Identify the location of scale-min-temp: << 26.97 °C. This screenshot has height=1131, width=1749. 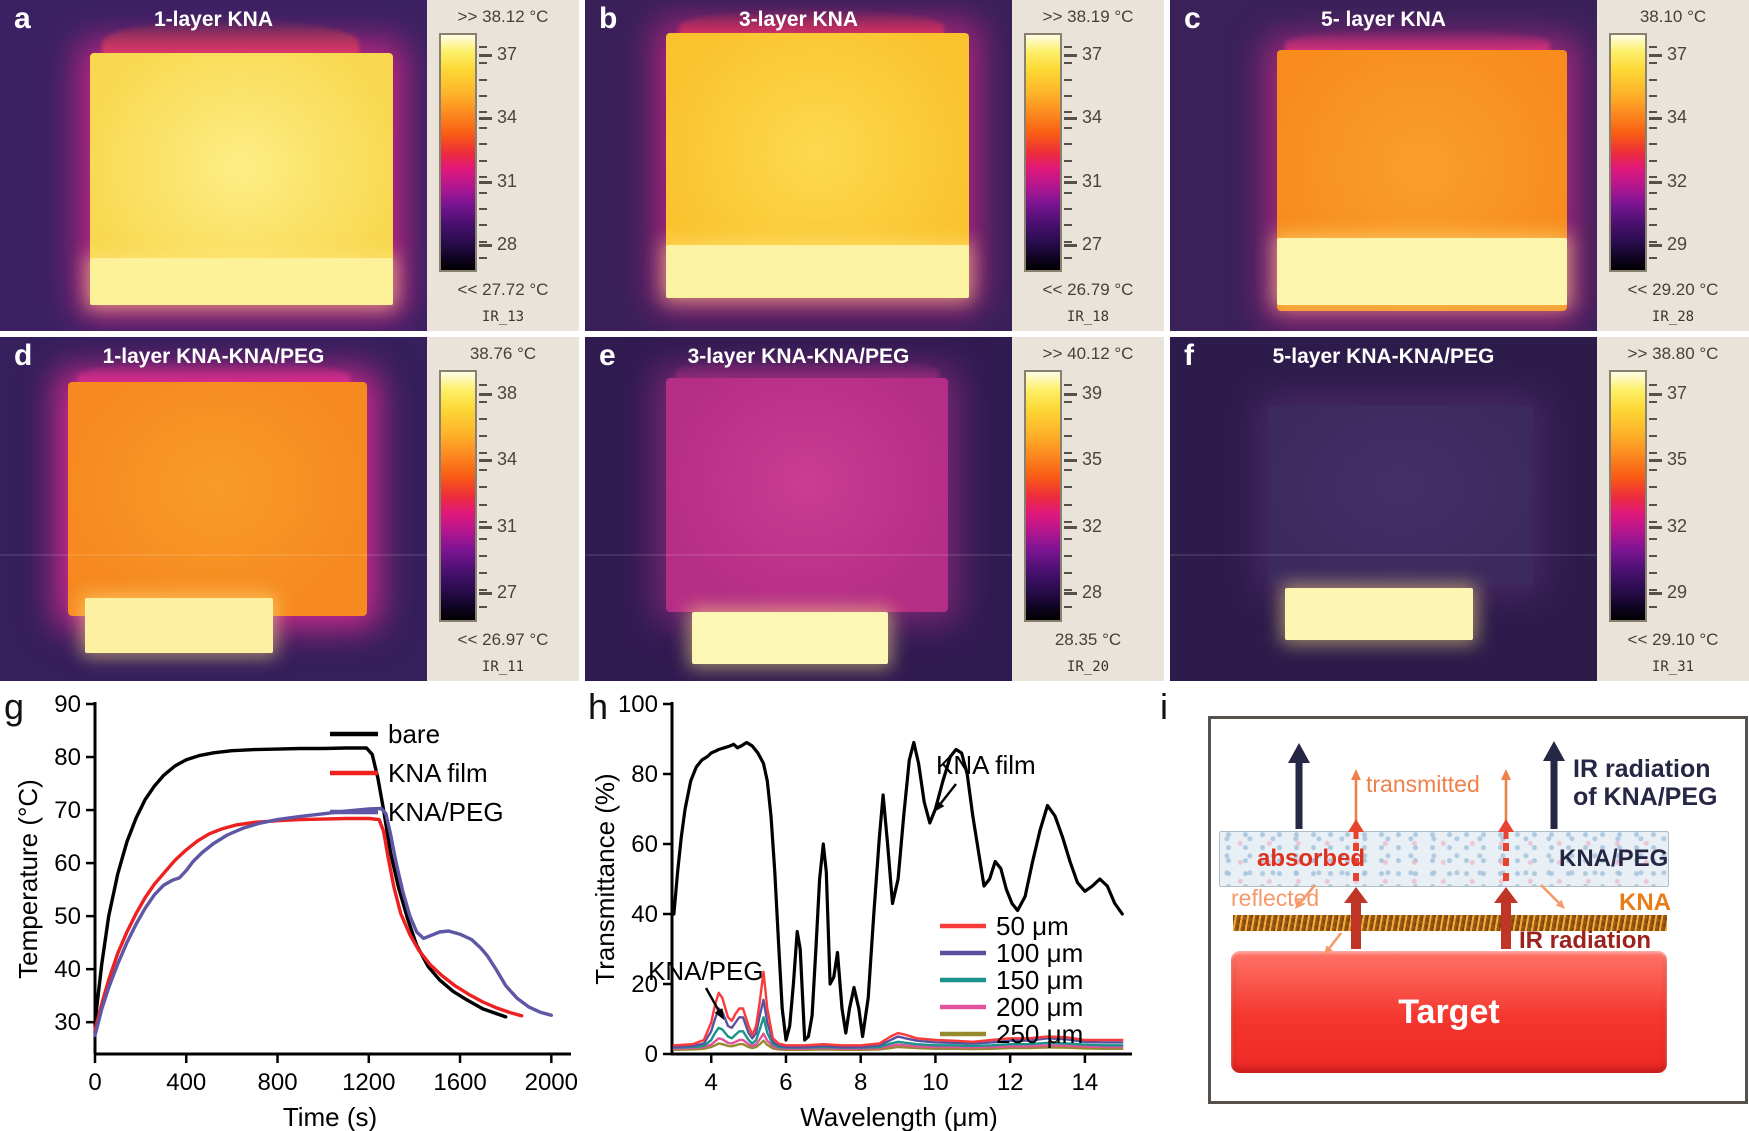
(503, 639).